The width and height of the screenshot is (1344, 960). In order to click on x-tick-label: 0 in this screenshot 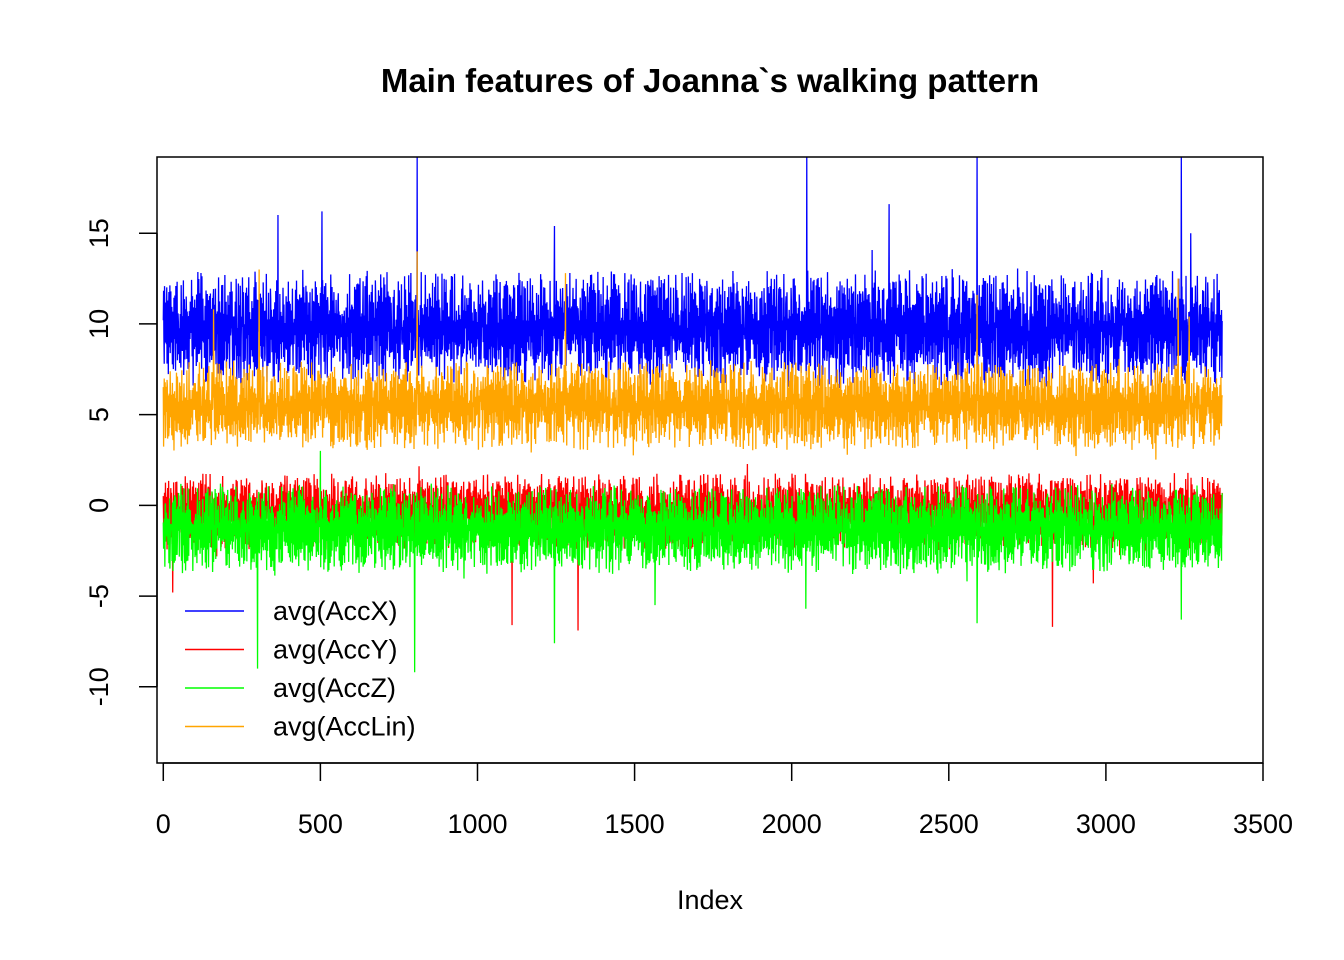, I will do `click(163, 824)`.